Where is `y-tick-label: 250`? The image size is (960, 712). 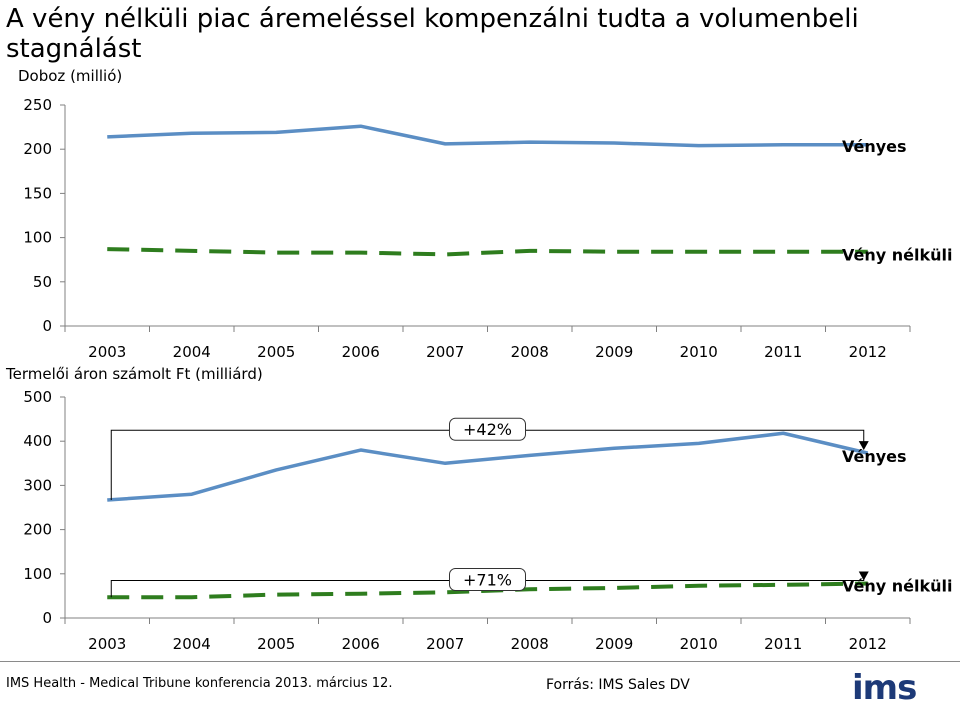 y-tick-label: 250 is located at coordinates (37, 105).